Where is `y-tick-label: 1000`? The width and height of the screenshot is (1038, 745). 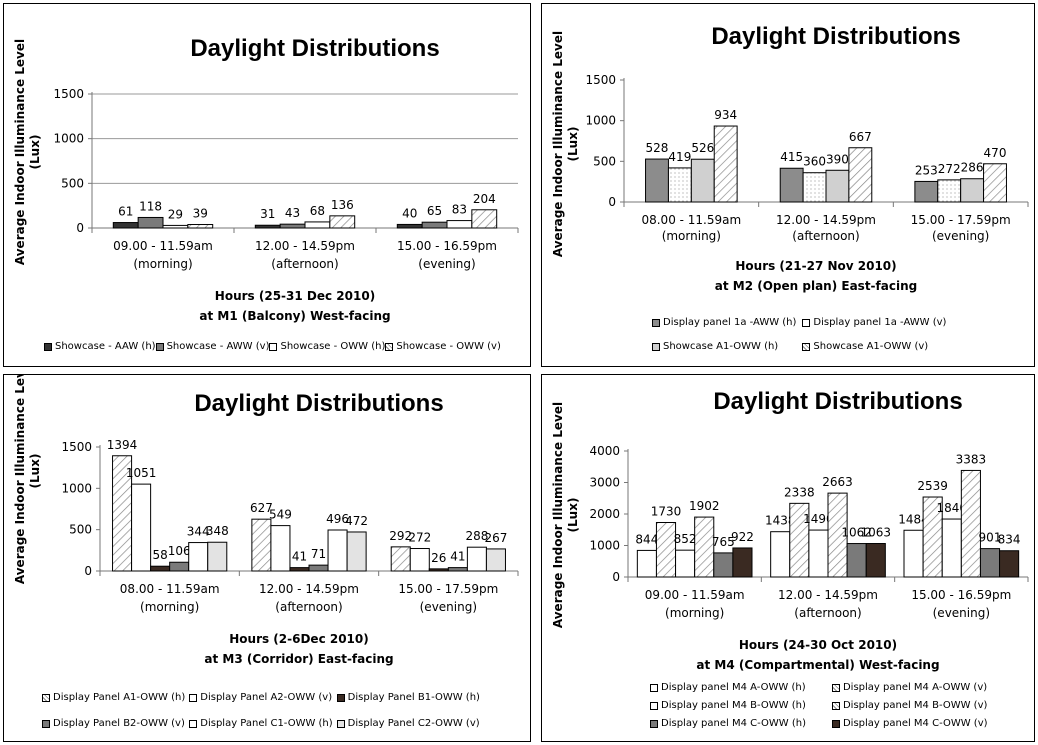
y-tick-label: 1000 is located at coordinates (600, 121).